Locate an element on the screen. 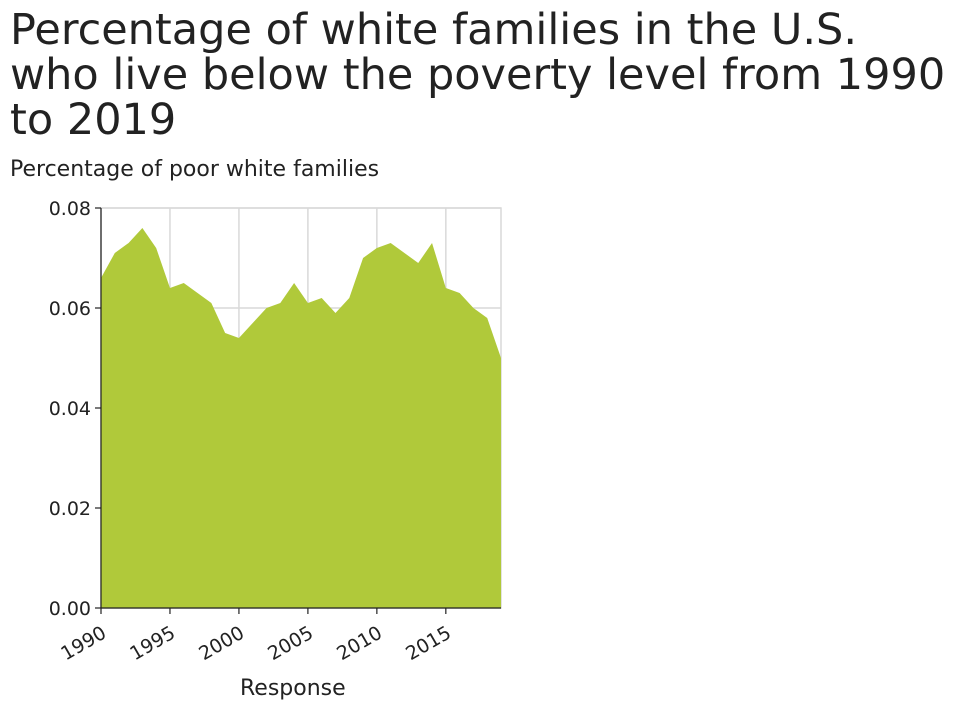 This screenshot has height=714, width=980. y-axis-label: Percentage of poor white families is located at coordinates (195, 169).